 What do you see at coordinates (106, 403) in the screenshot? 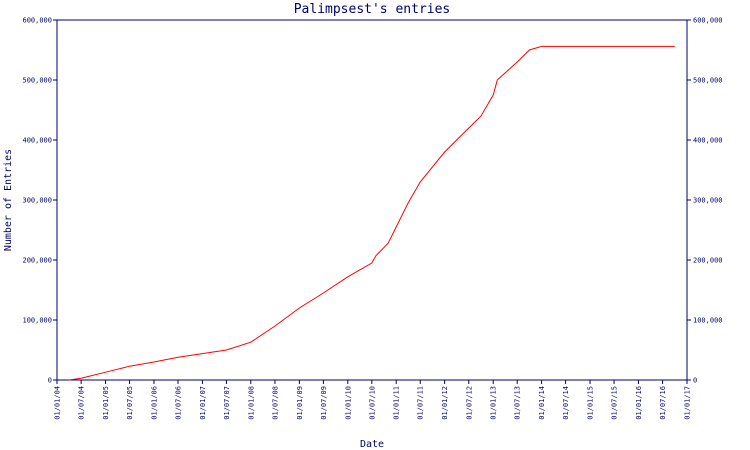
I see `x-tick-label: 01/01/05` at bounding box center [106, 403].